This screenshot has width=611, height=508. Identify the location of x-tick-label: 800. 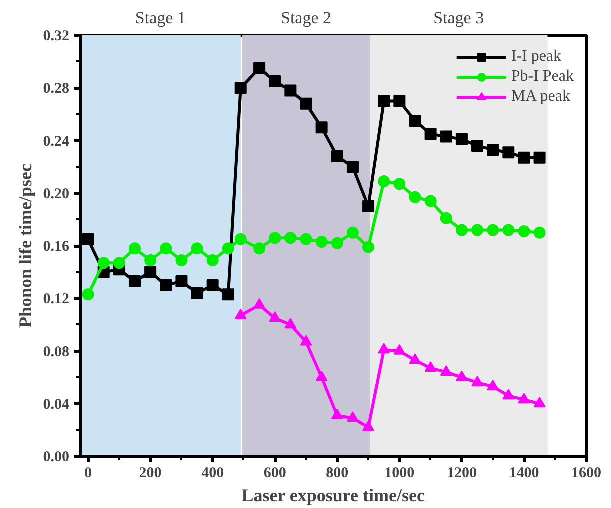
(337, 474).